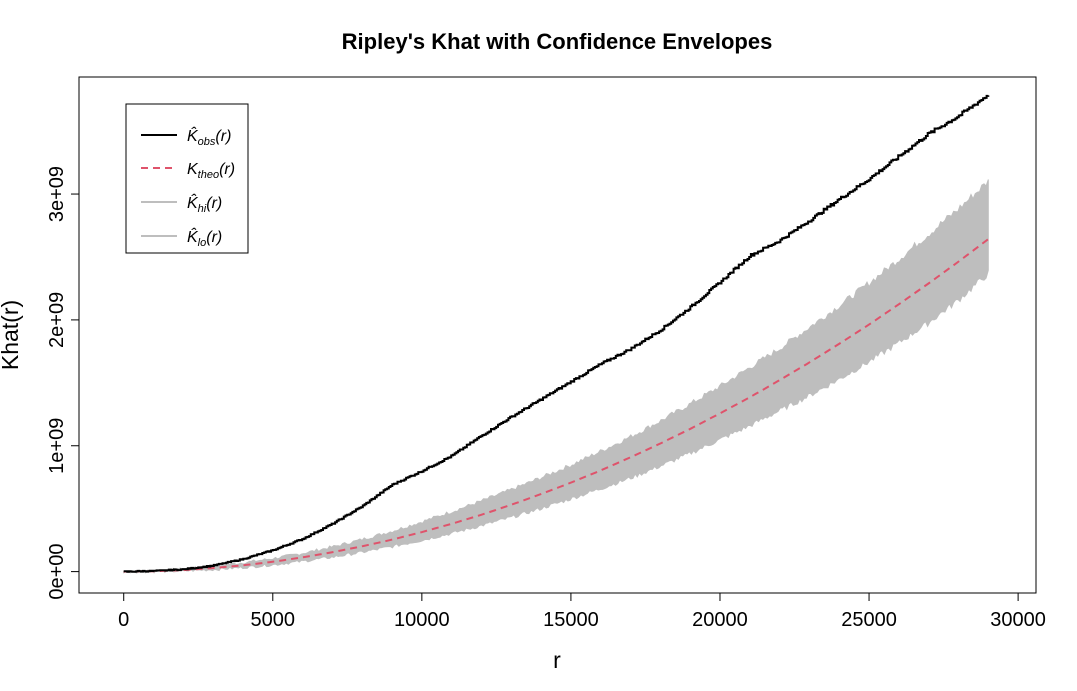  I want to click on y-tick-label: 0e+00, so click(57, 572).